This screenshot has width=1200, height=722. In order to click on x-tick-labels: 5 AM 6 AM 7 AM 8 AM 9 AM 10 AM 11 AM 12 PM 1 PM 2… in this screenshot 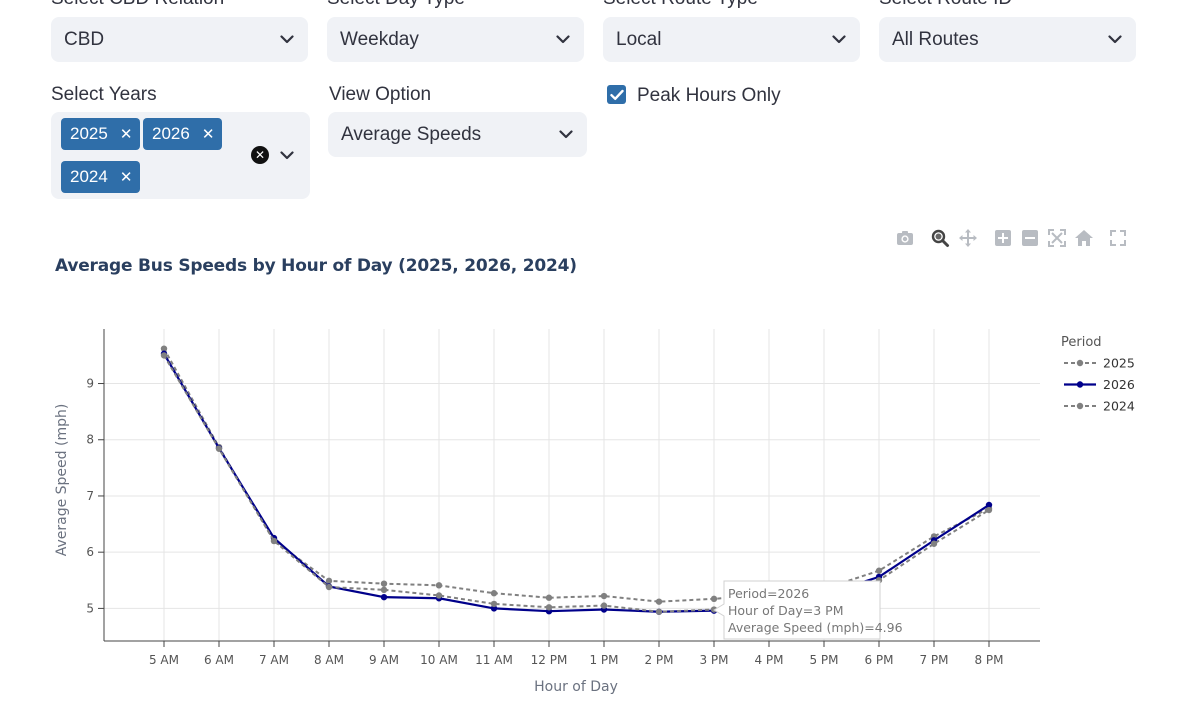, I will do `click(576, 654)`.